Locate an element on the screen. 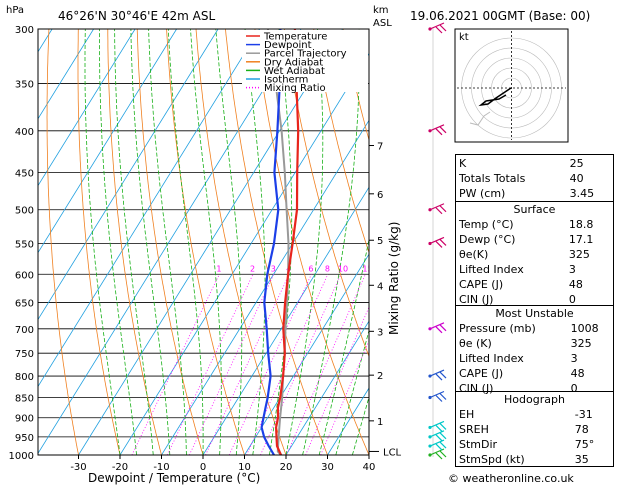 The height and width of the screenshot is (486, 629). index-row: PW (cm) 3.45 is located at coordinates (534, 193).